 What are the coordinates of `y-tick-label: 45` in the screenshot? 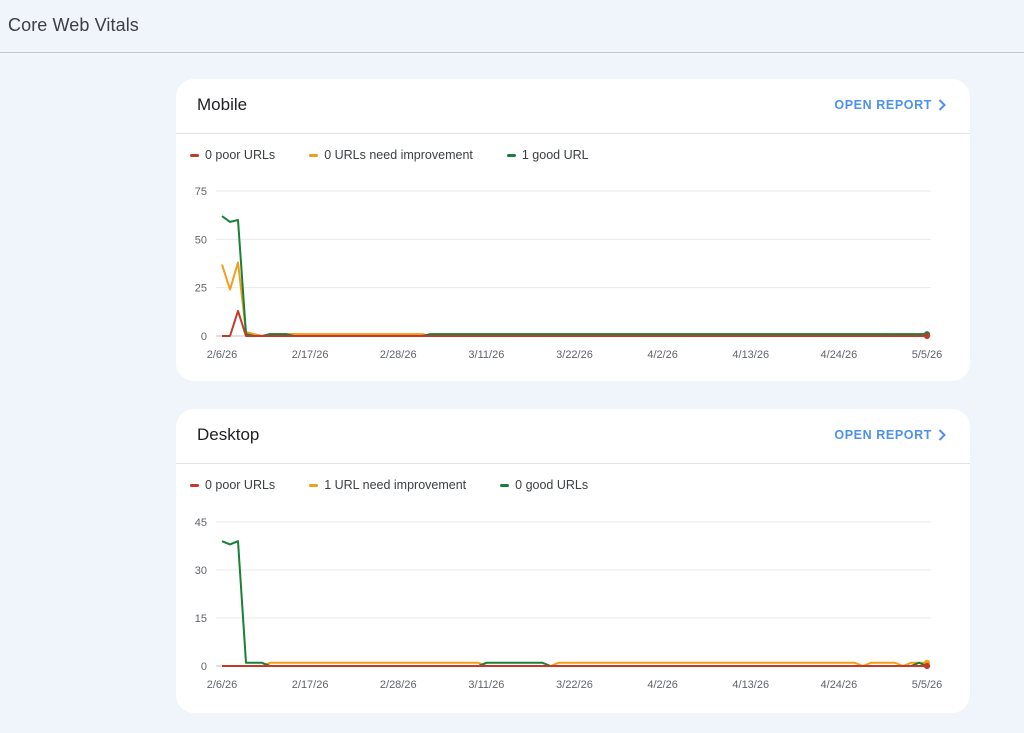 It's located at (201, 523).